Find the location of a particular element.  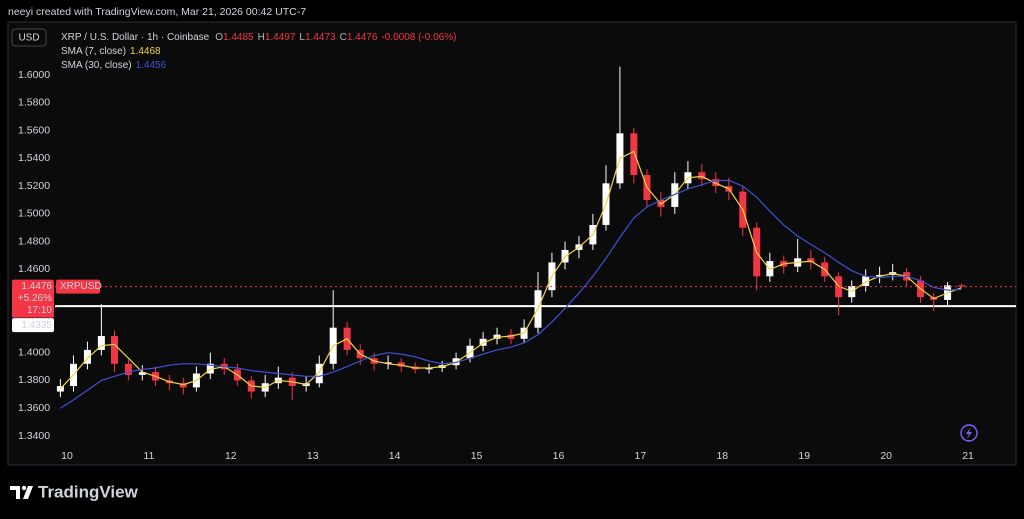

y-tick-label: 1.4000 is located at coordinates (34, 352).